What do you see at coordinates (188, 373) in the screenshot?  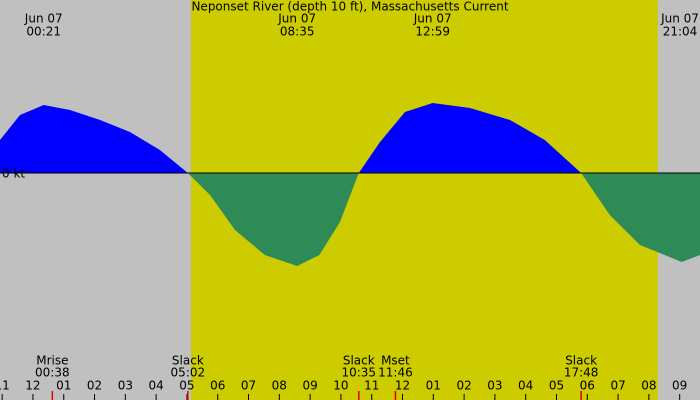 I see `event-time: 05:02` at bounding box center [188, 373].